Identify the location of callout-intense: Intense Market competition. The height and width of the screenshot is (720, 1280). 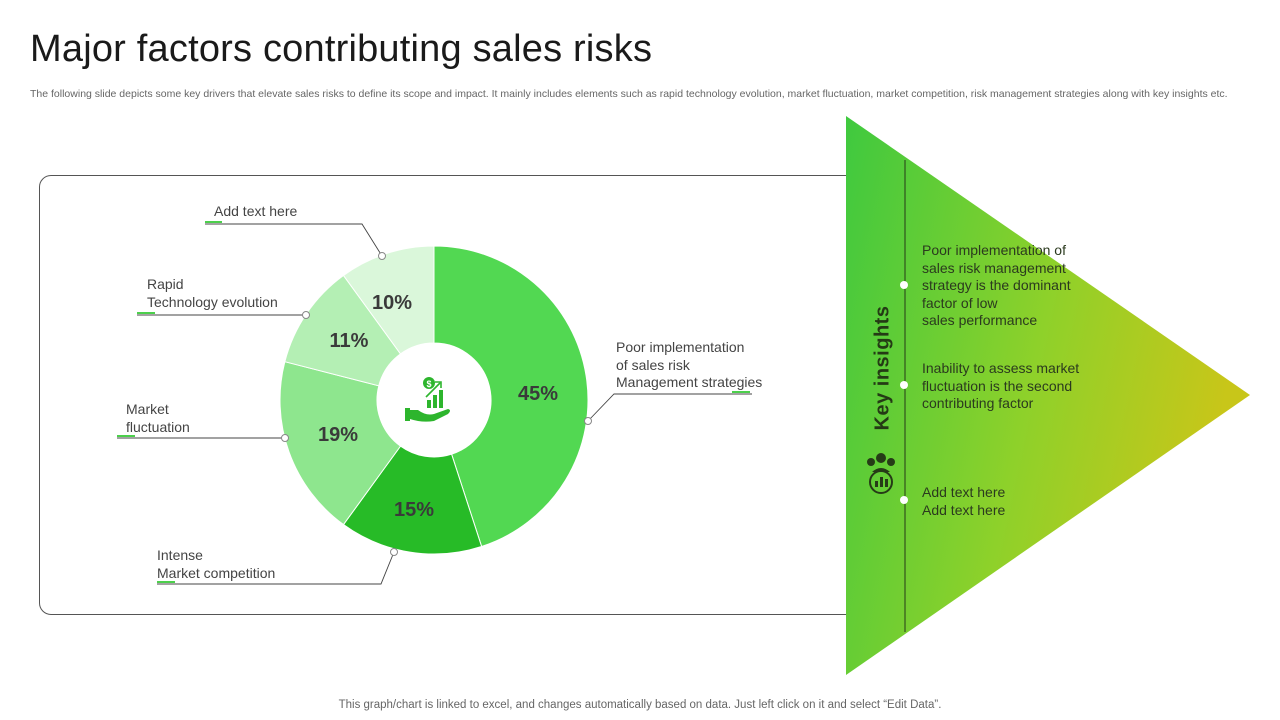
(216, 564).